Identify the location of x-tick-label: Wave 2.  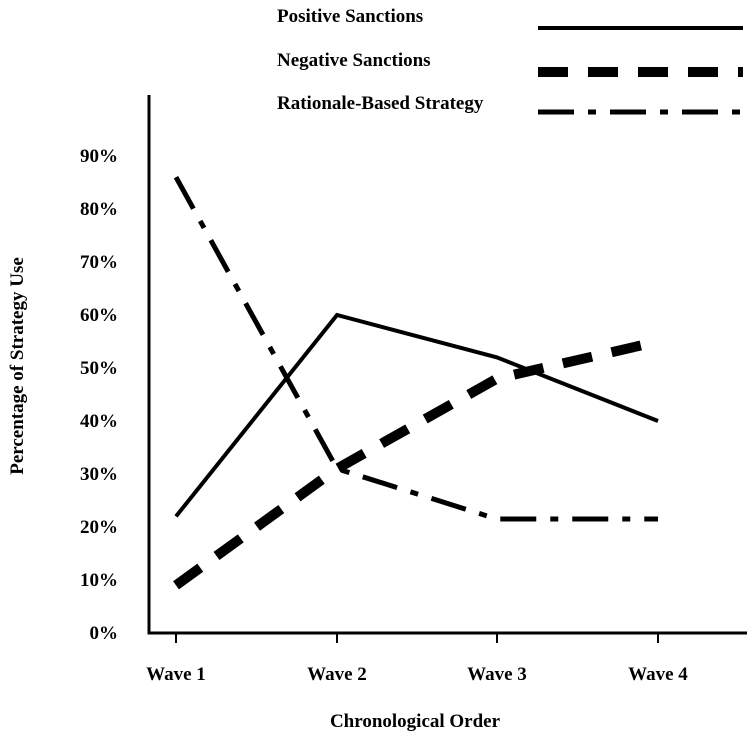
(337, 674).